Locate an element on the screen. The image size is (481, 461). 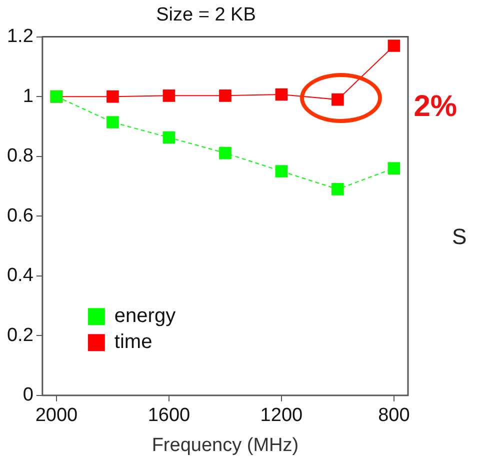
x-axis-title: Frequency (MHz) is located at coordinates (225, 445).